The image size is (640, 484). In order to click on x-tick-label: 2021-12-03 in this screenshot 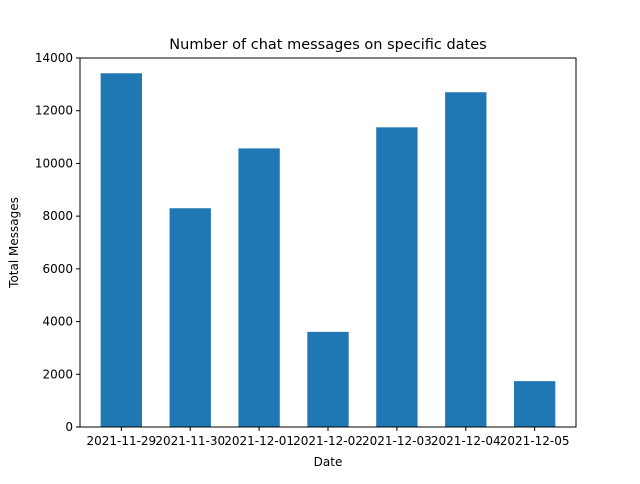, I will do `click(397, 441)`.